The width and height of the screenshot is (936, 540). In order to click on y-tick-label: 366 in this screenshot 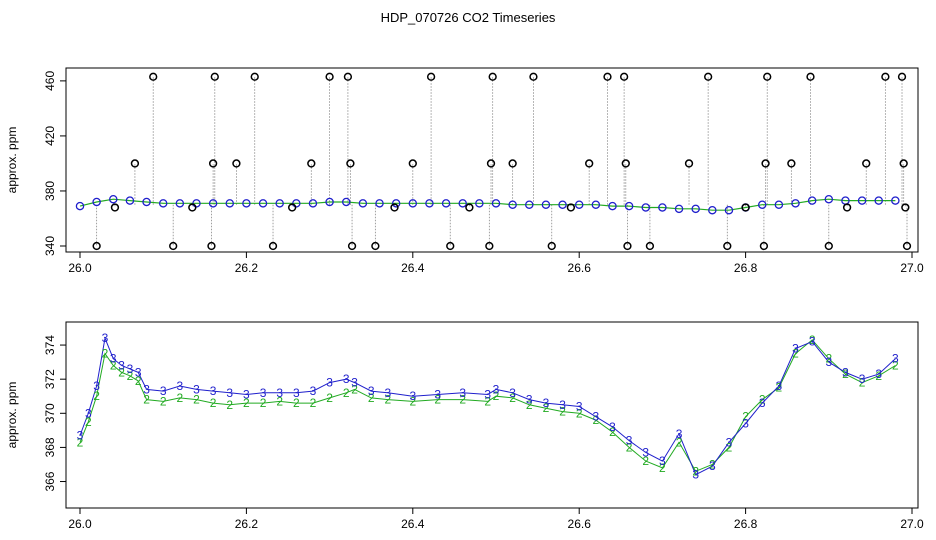, I will do `click(50, 481)`.